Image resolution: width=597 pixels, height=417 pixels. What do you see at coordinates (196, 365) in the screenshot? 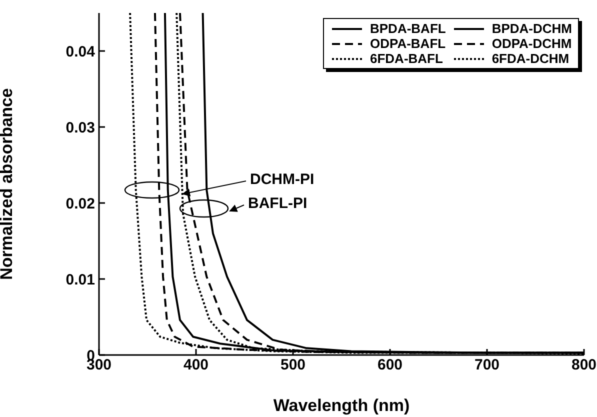
I see `x-tick-label: 400` at bounding box center [196, 365].